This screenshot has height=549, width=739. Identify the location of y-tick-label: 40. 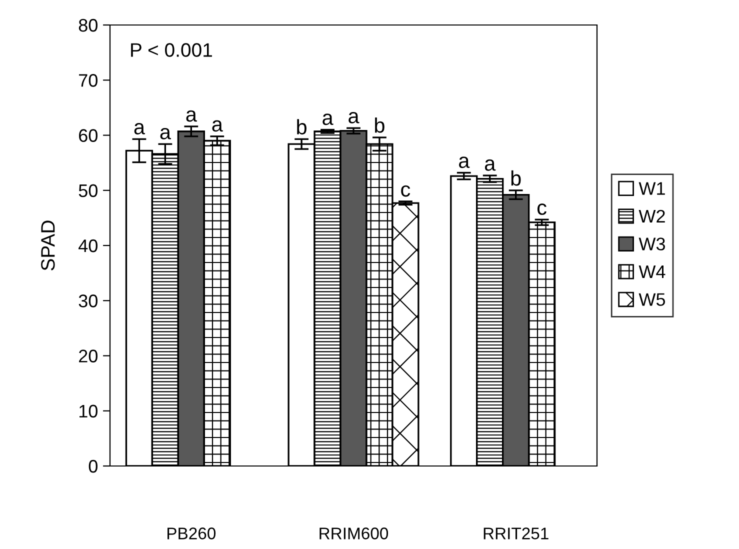
(88, 245).